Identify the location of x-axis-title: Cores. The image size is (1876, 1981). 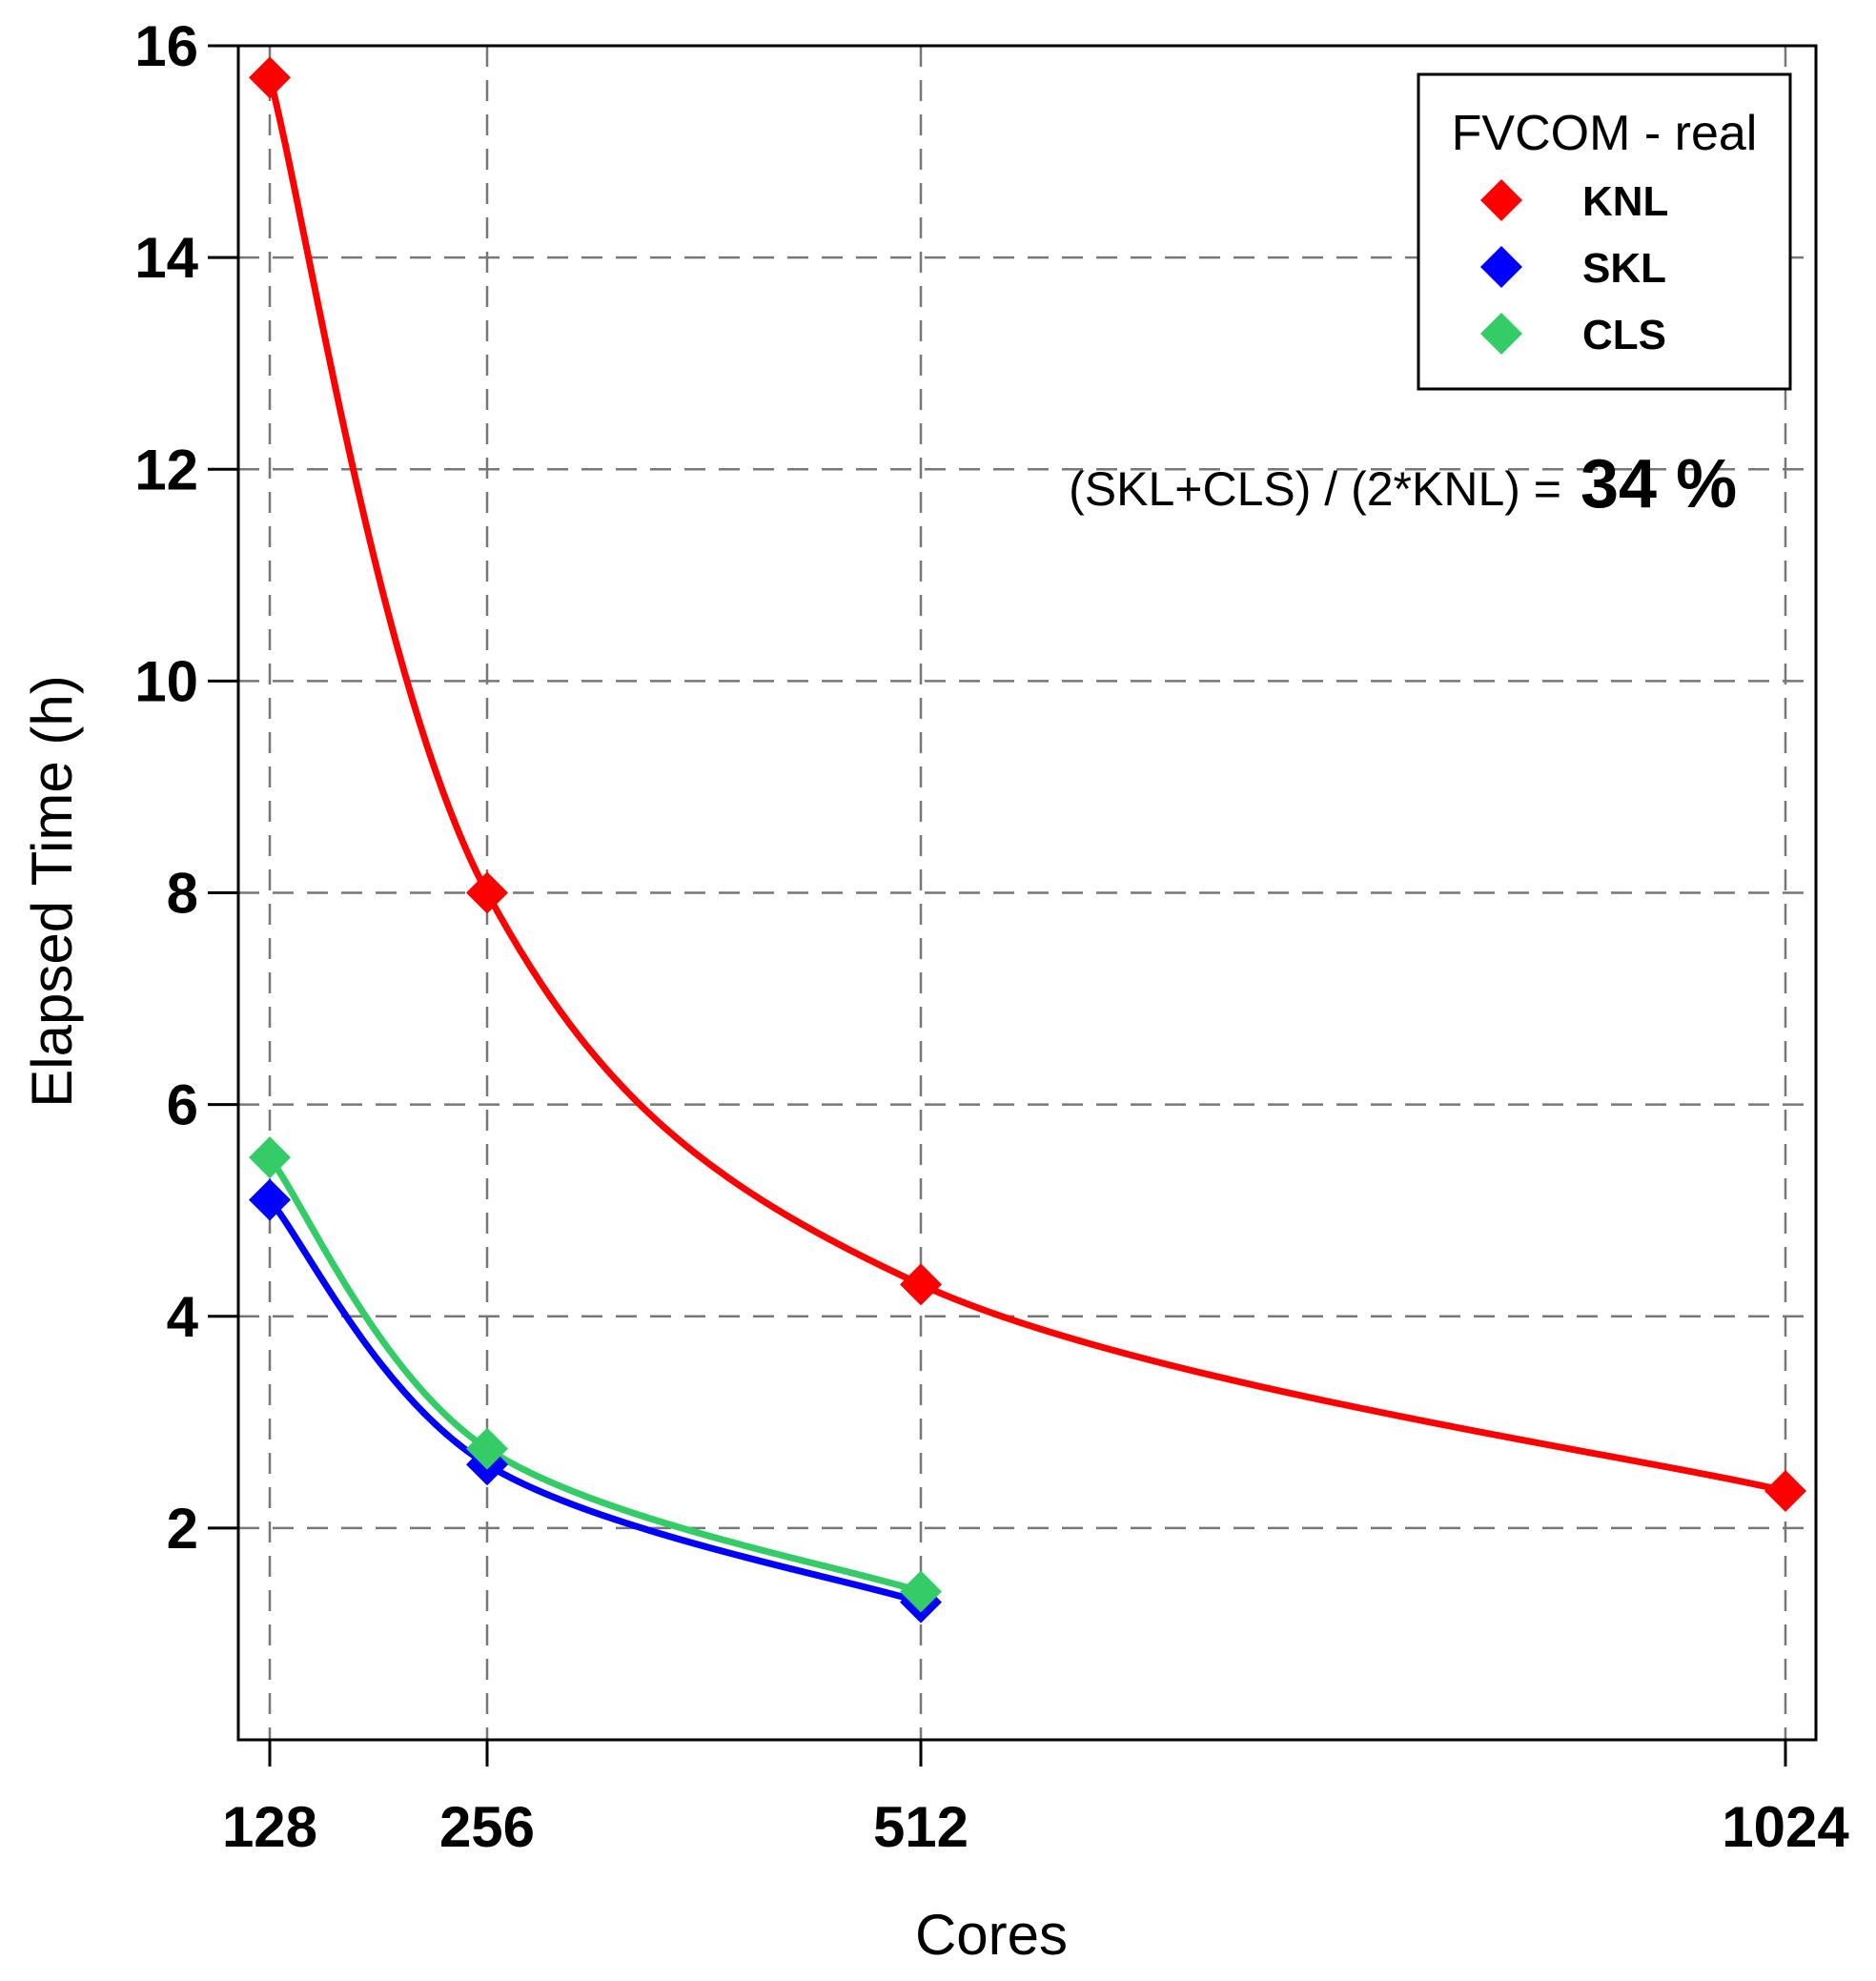
(991, 1935).